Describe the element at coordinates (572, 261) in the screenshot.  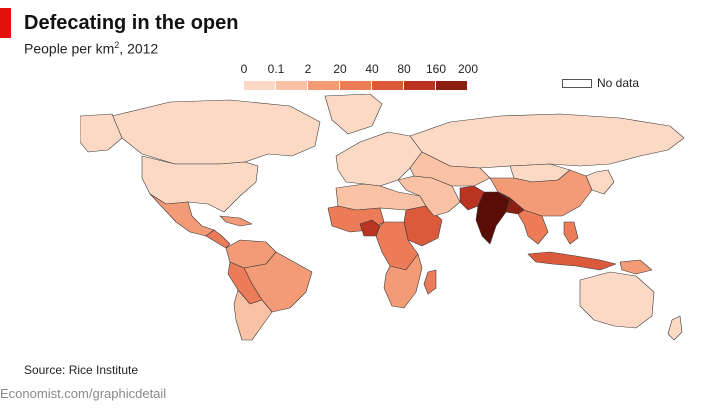
I see `region-indonesia` at that location.